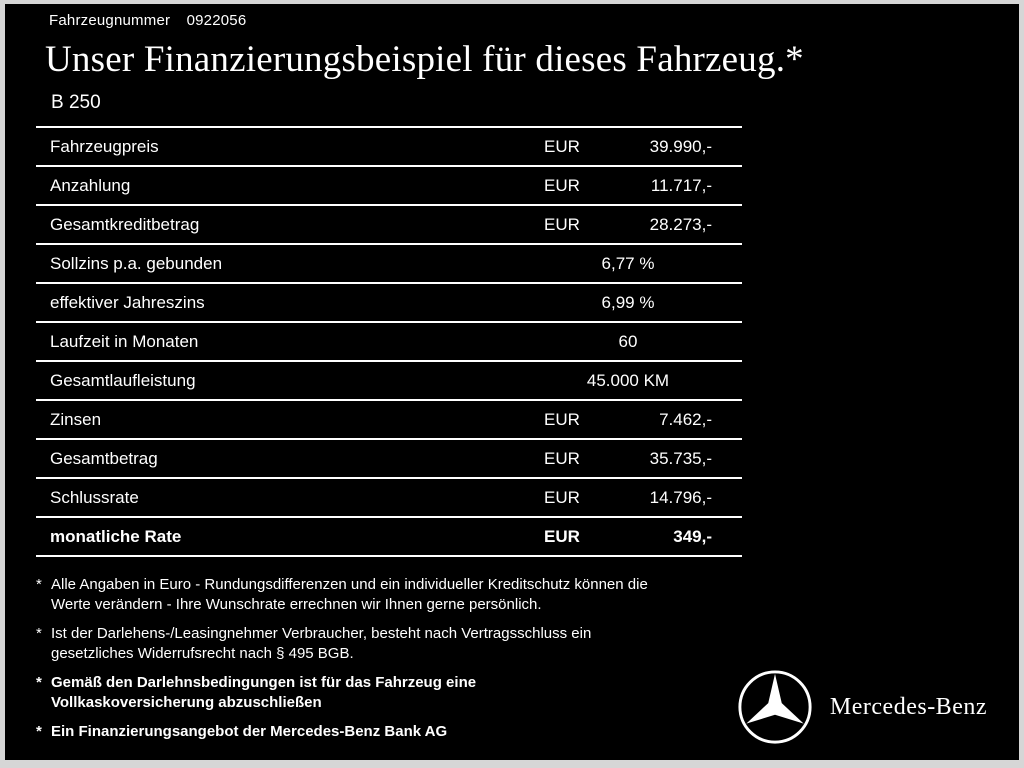 The height and width of the screenshot is (768, 1024). I want to click on table-row: monatliche Rate EUR 349,-, so click(389, 535).